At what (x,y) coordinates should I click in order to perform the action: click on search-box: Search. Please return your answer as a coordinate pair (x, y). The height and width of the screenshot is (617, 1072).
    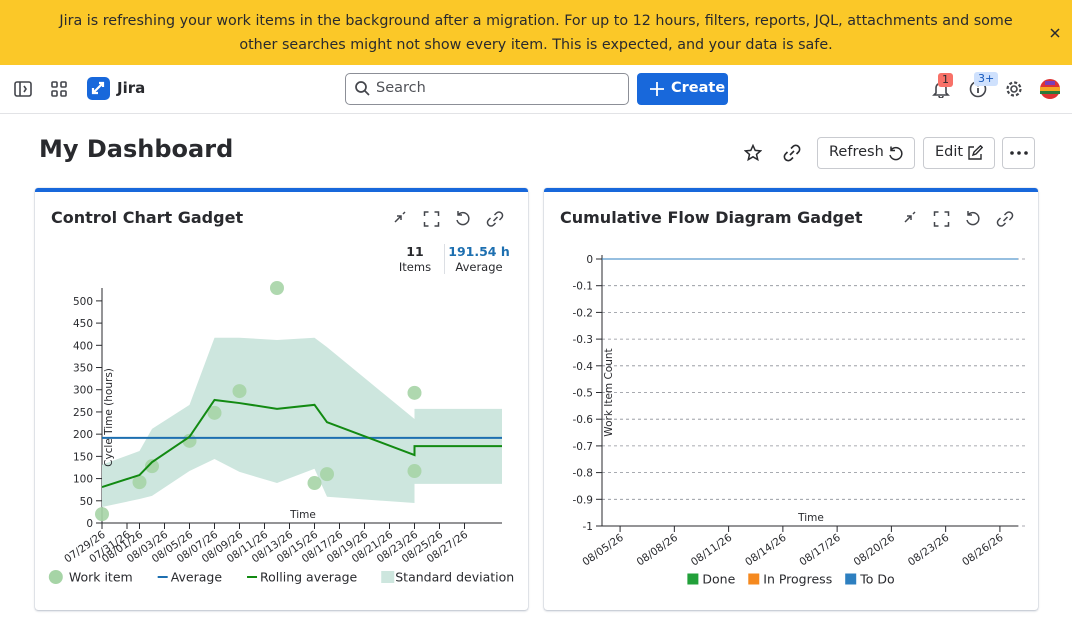
    Looking at the image, I should click on (487, 89).